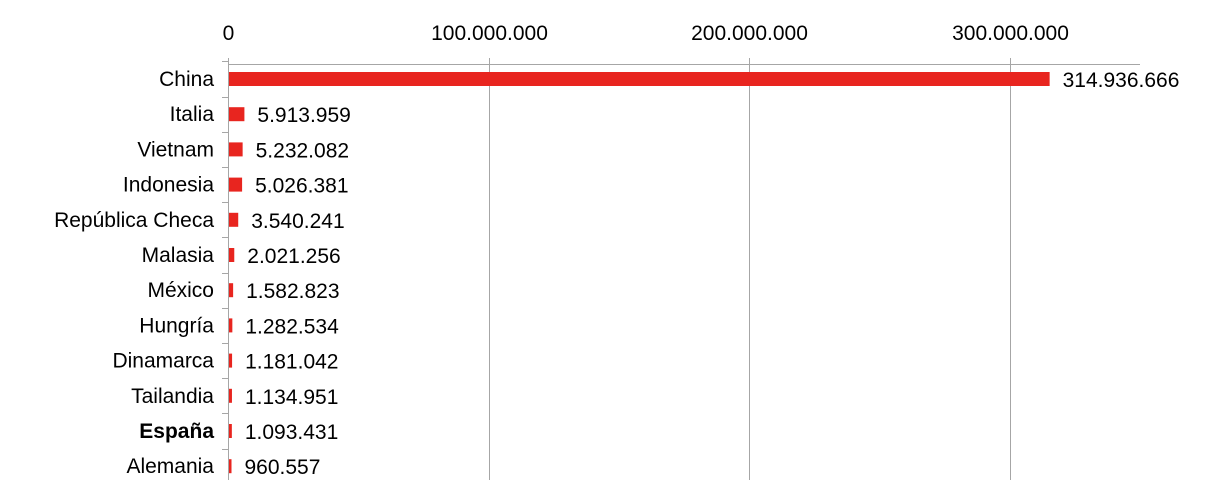 The height and width of the screenshot is (480, 1216). I want to click on category-label: Hungría, so click(176, 325).